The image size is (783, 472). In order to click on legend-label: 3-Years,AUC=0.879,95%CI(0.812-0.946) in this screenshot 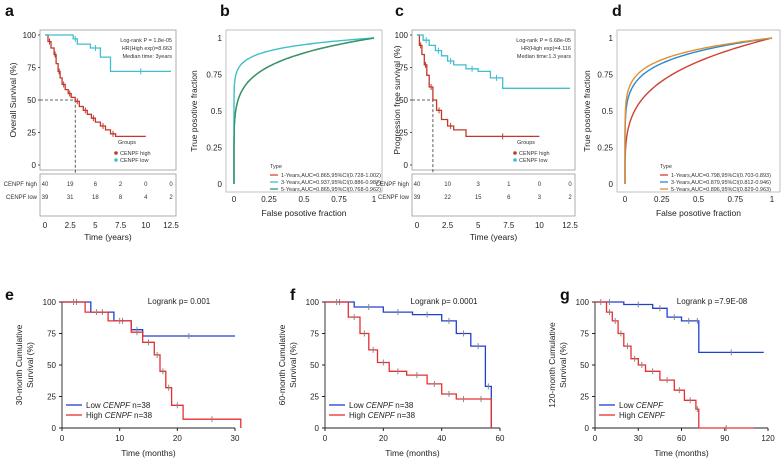, I will do `click(721, 183)`.